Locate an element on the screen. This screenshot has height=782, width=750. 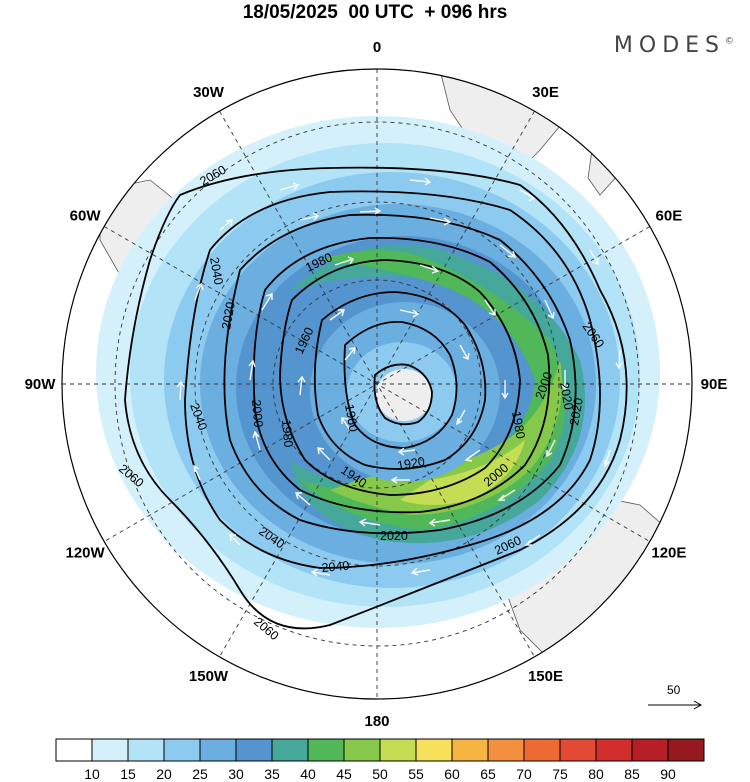
longitude-label: 90W is located at coordinates (41, 384).